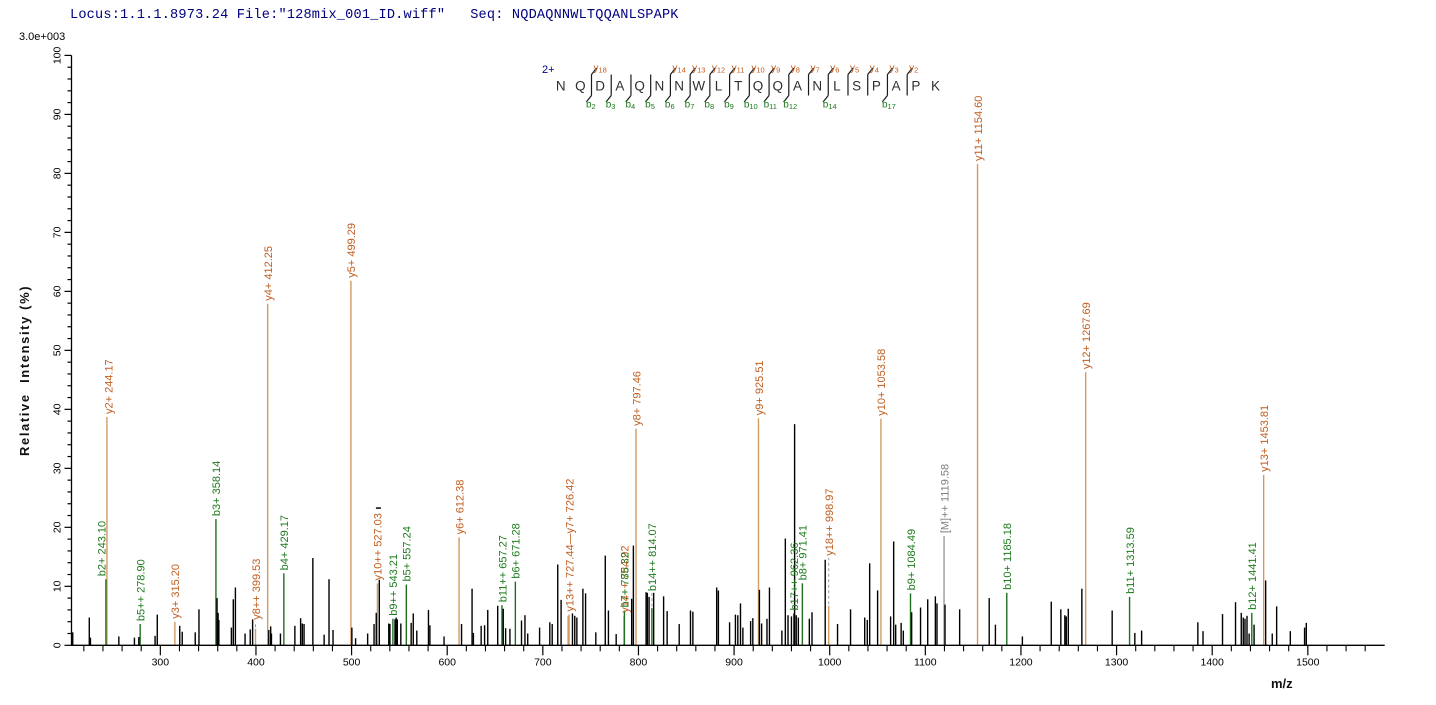 The width and height of the screenshot is (1436, 705). I want to click on y-tick-label: 60, so click(58, 291).